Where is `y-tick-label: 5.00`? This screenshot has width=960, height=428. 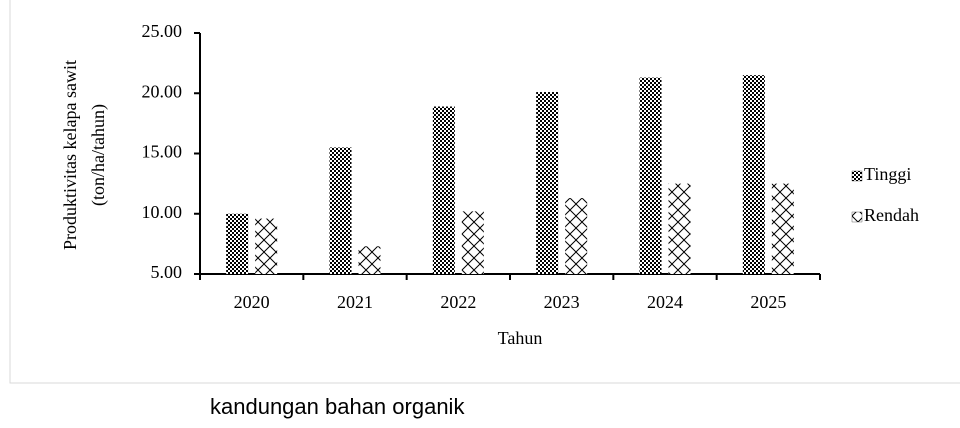 y-tick-label: 5.00 is located at coordinates (167, 272).